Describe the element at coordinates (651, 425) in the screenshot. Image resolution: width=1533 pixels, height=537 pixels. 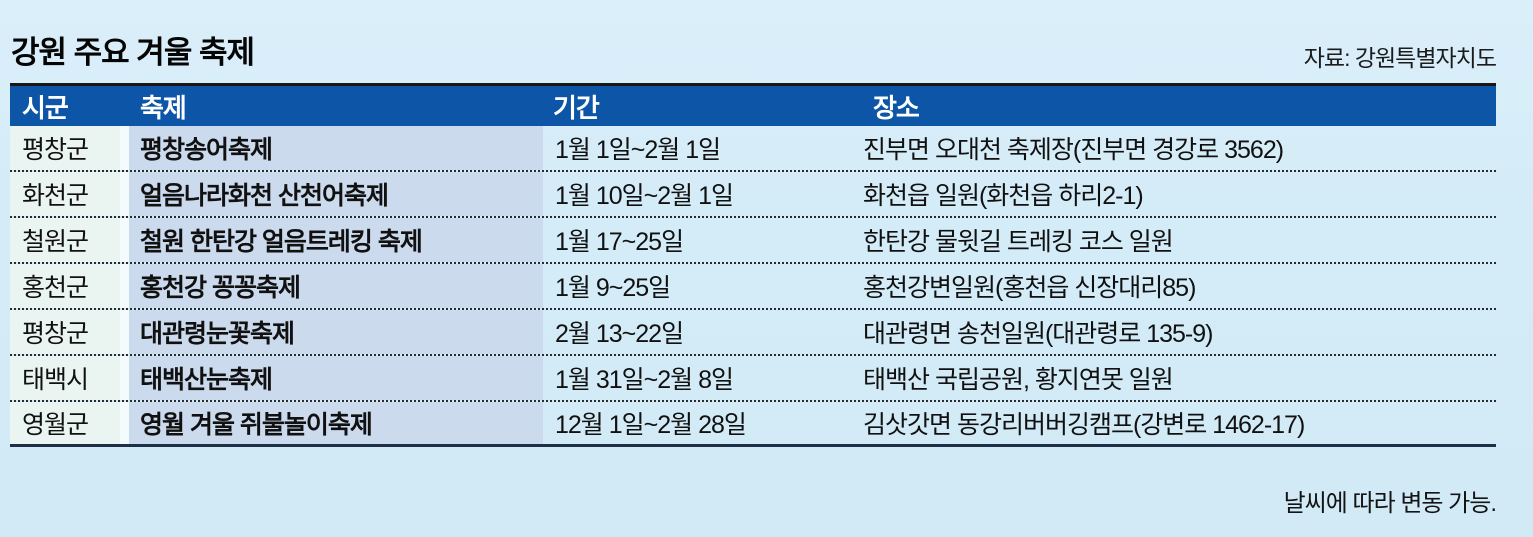
I see `cell-period: 12월 1일~2월 28일` at that location.